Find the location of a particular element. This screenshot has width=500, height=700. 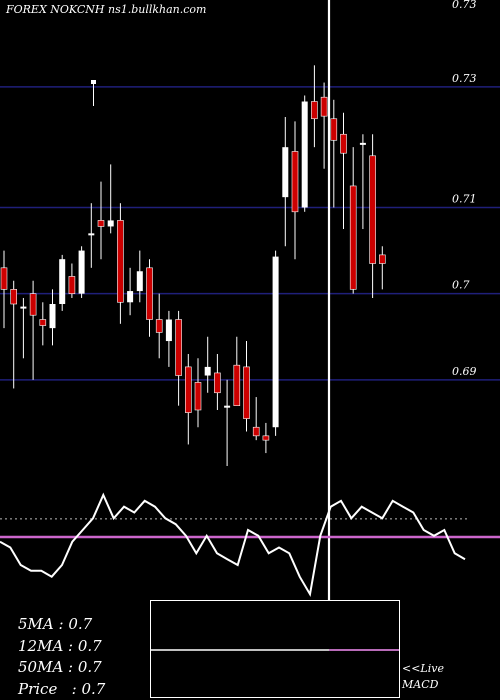

live-link: <<Live is located at coordinates (423, 668).